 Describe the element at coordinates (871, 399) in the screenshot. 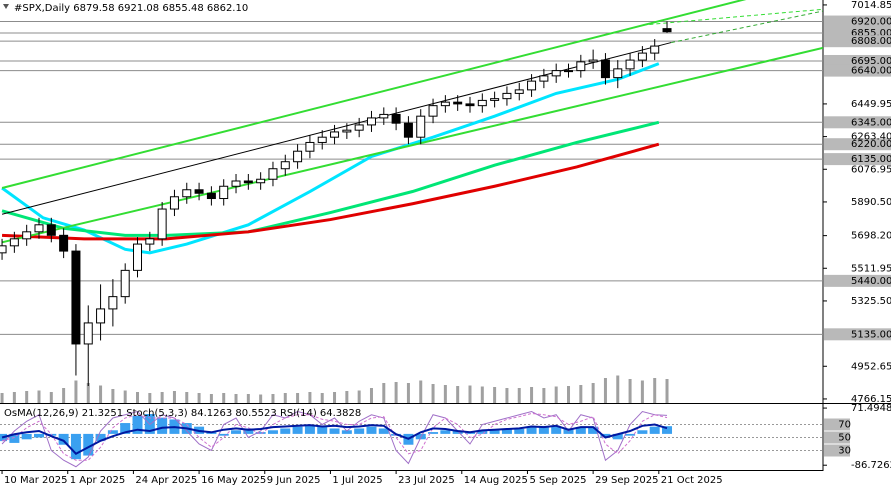

I see `y-tick-label: 4766.15` at that location.